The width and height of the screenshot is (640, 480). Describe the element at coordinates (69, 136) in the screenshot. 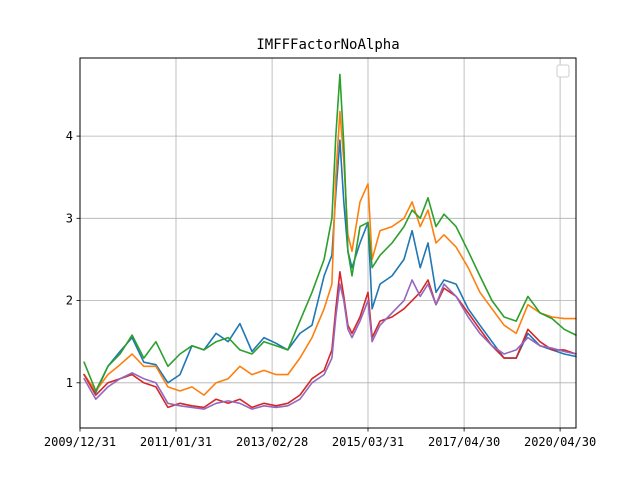

I see `y-tick-label: 4` at that location.